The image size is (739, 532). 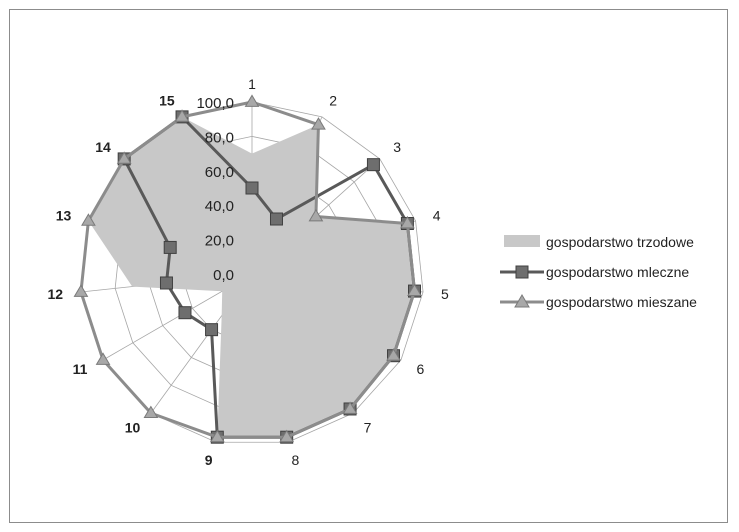 What do you see at coordinates (620, 242) in the screenshot?
I see `legend-label: gospodarstwo trzodowe` at bounding box center [620, 242].